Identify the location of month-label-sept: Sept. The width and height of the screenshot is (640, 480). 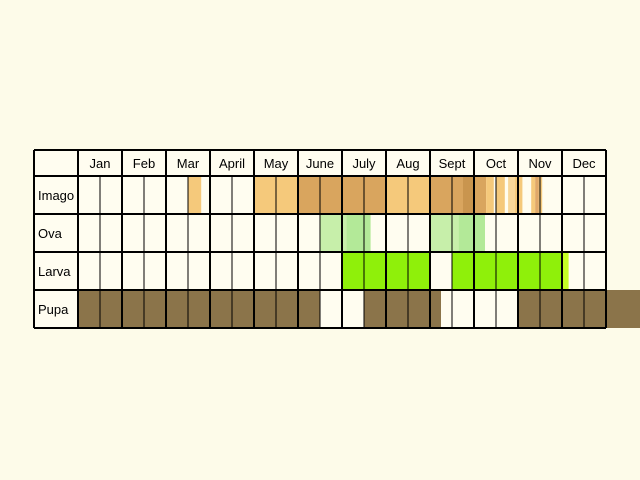
(452, 163).